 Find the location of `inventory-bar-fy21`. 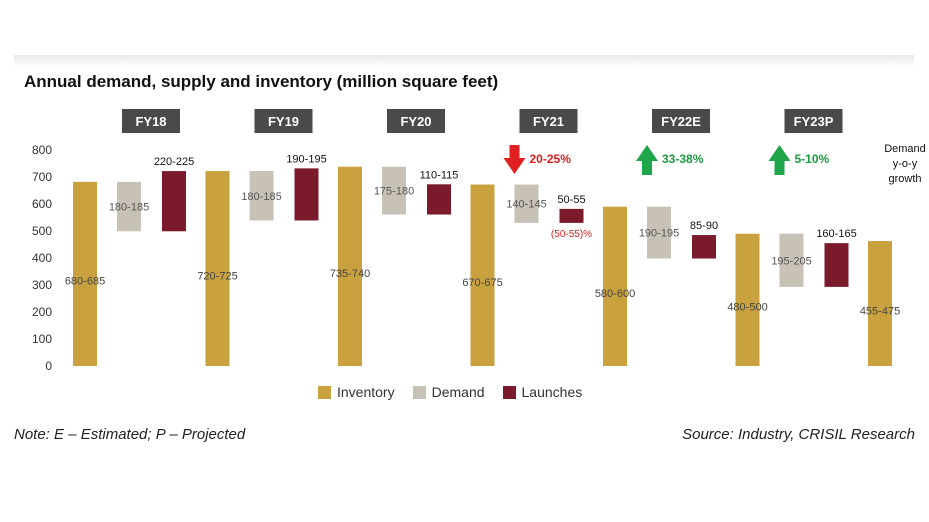

inventory-bar-fy21 is located at coordinates (482, 275).